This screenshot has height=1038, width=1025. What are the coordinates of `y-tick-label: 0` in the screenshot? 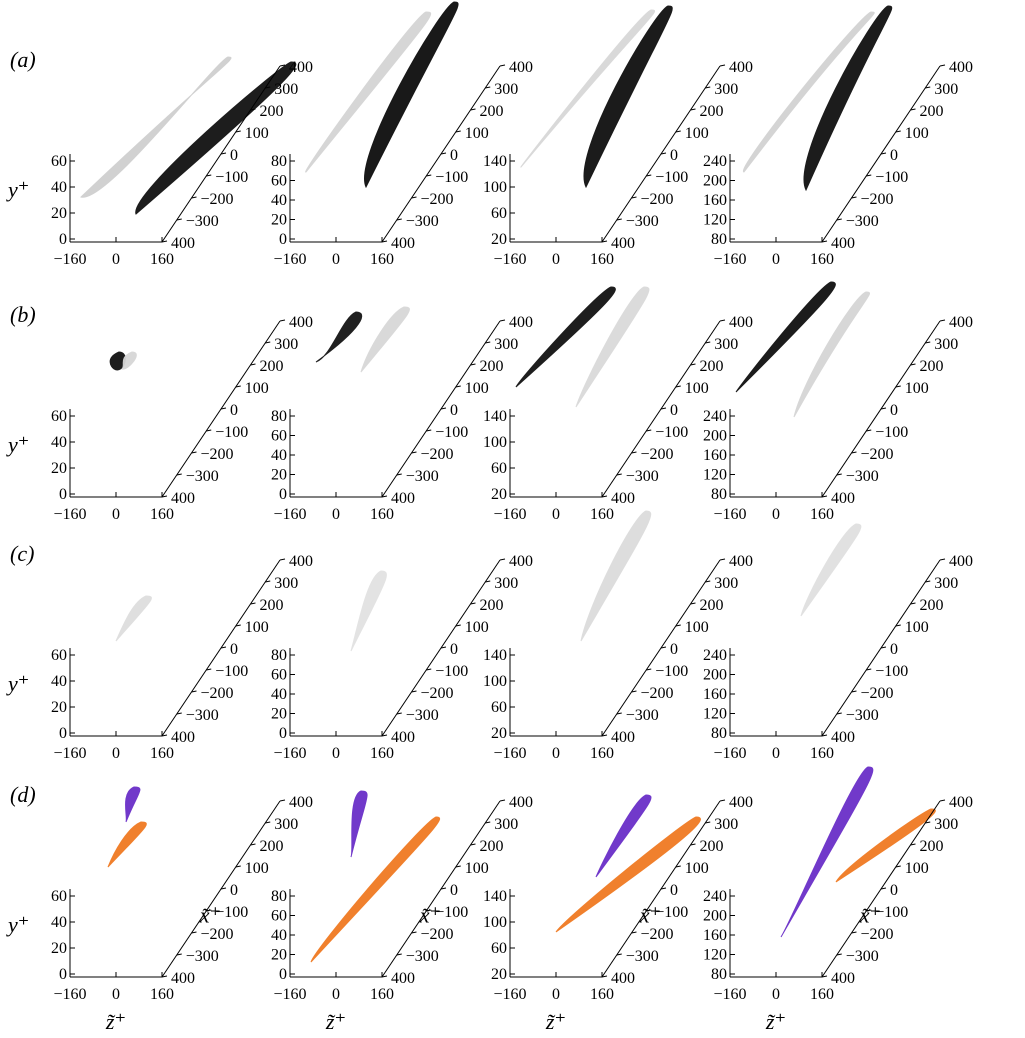 It's located at (63, 494).